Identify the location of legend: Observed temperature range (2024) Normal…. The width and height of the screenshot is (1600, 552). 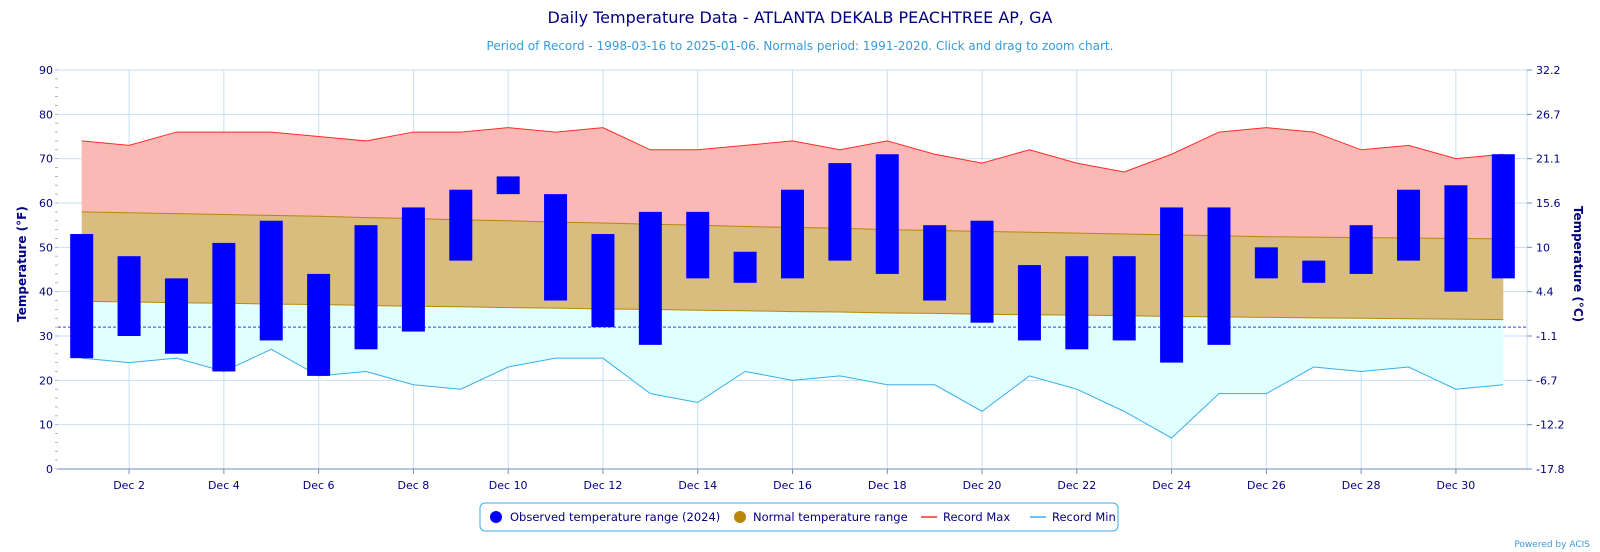
(799, 517).